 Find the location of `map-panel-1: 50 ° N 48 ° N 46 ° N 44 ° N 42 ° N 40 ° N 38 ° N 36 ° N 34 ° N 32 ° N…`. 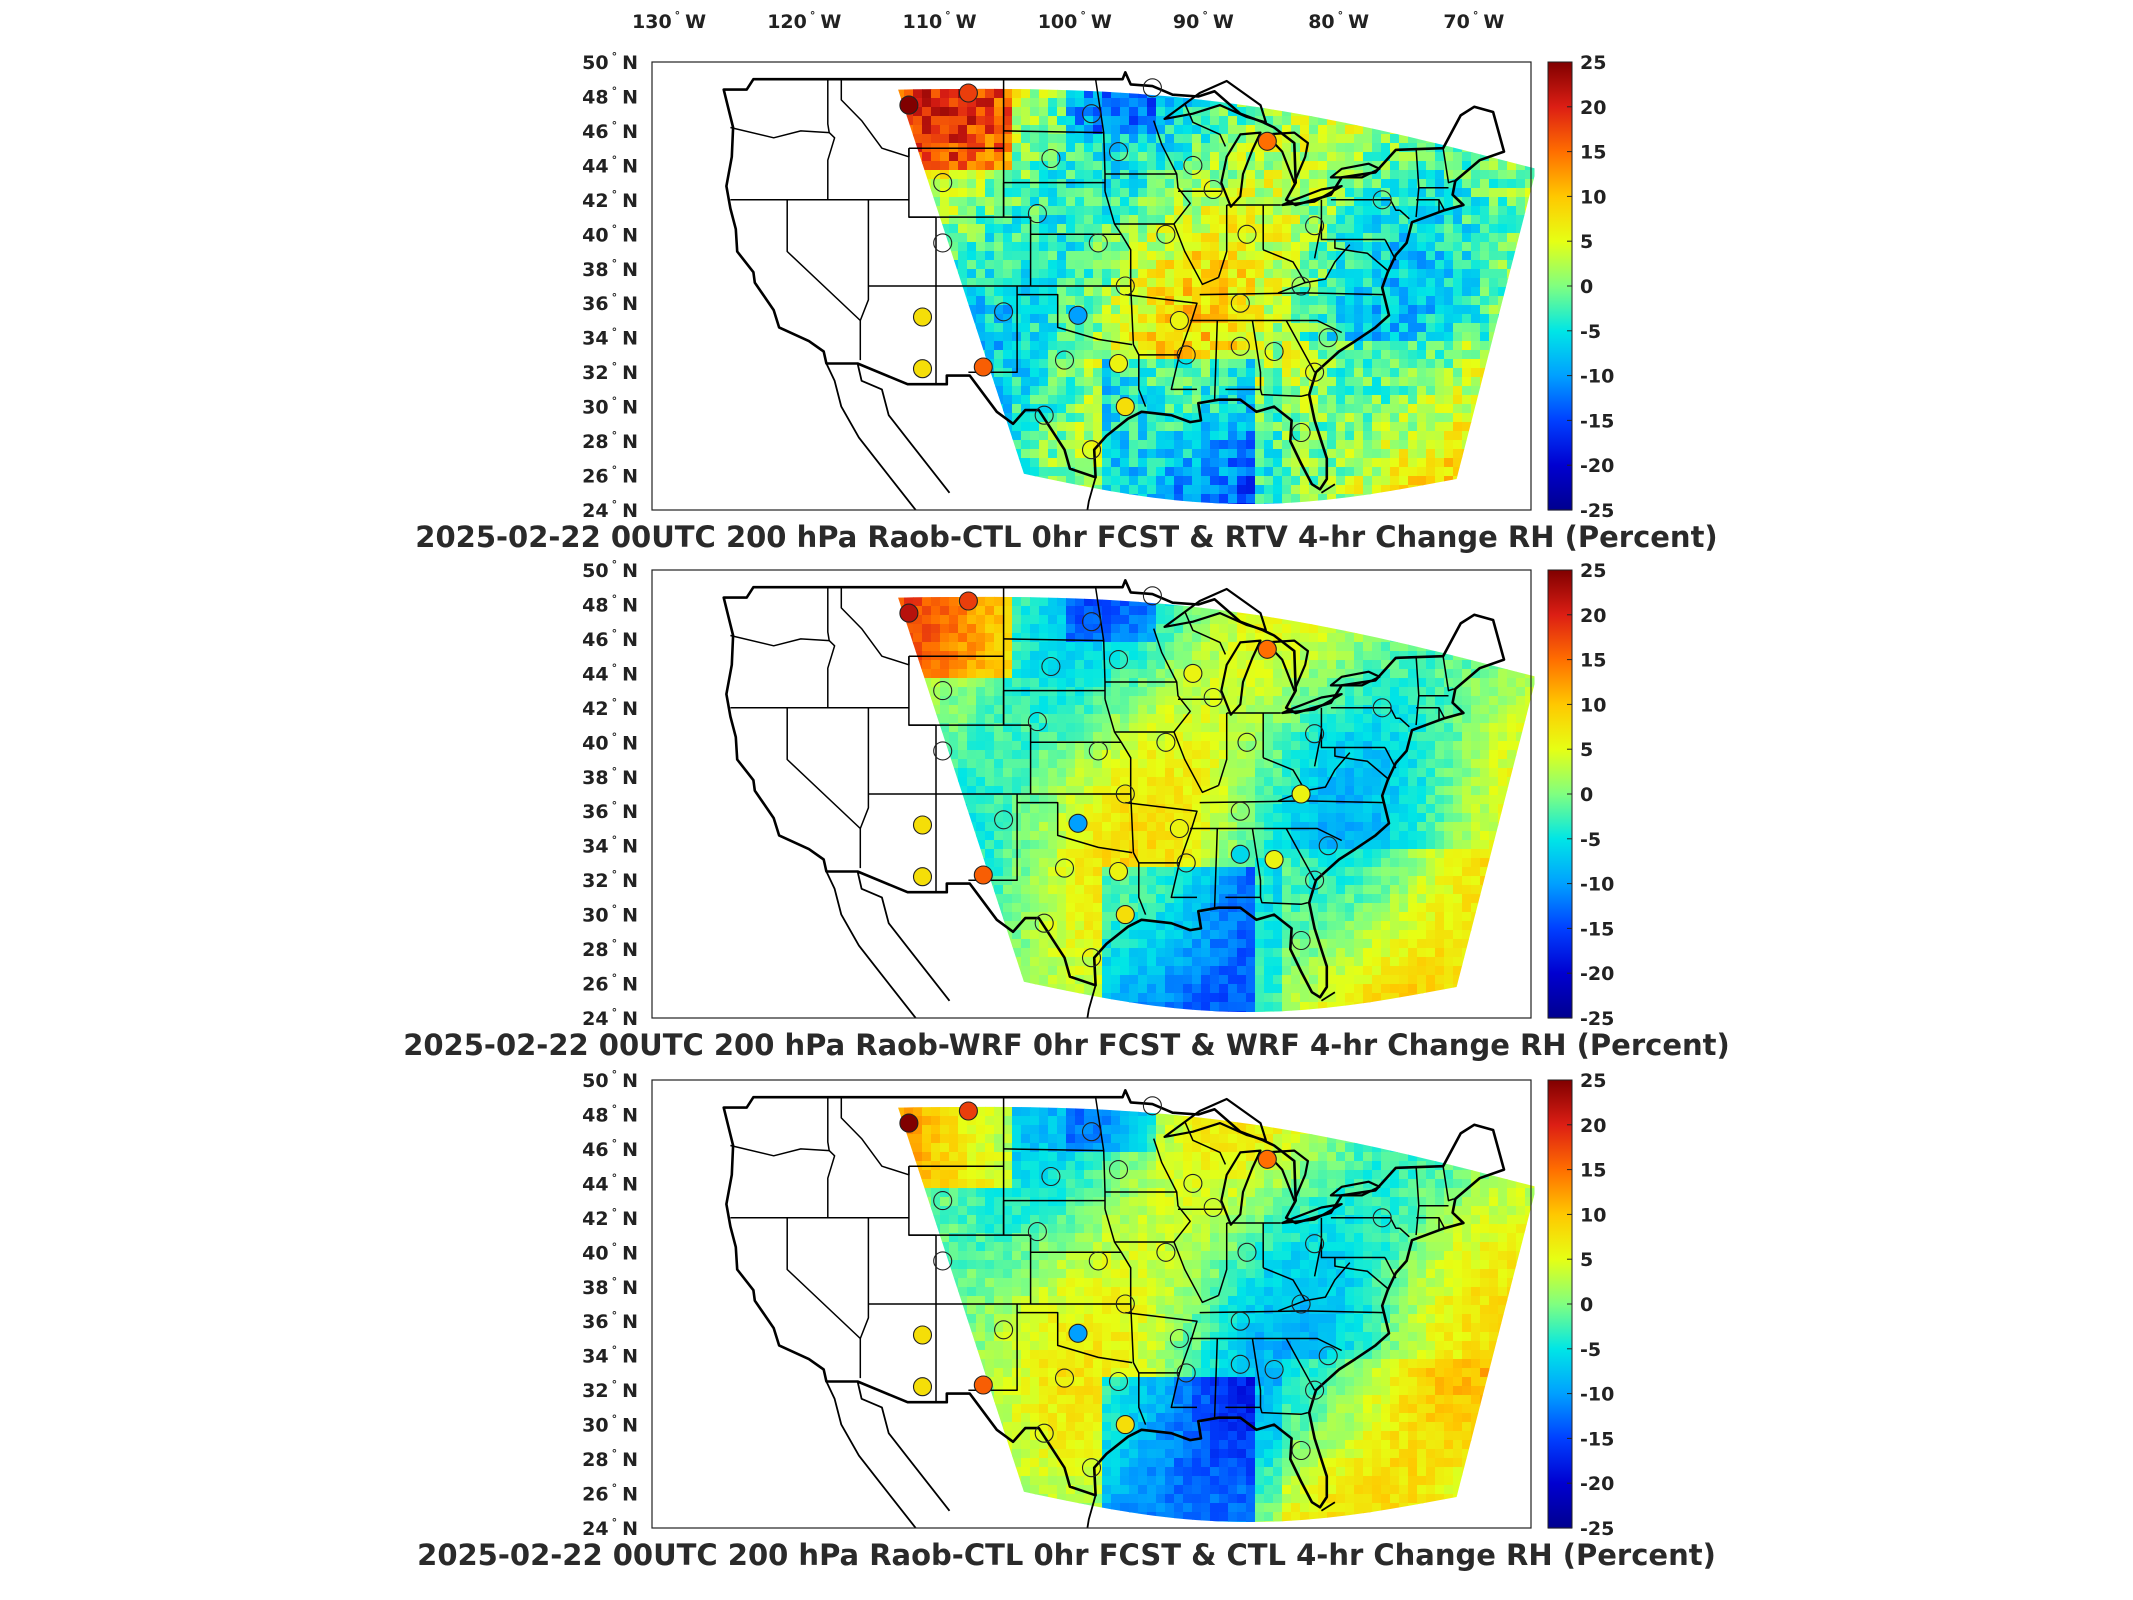

map-panel-1: 50 ° N 48 ° N 46 ° N 44 ° N 42 ° N 40 ° N 38 ° N 36 ° N 34 ° N 32 ° N… is located at coordinates (1098, 286).